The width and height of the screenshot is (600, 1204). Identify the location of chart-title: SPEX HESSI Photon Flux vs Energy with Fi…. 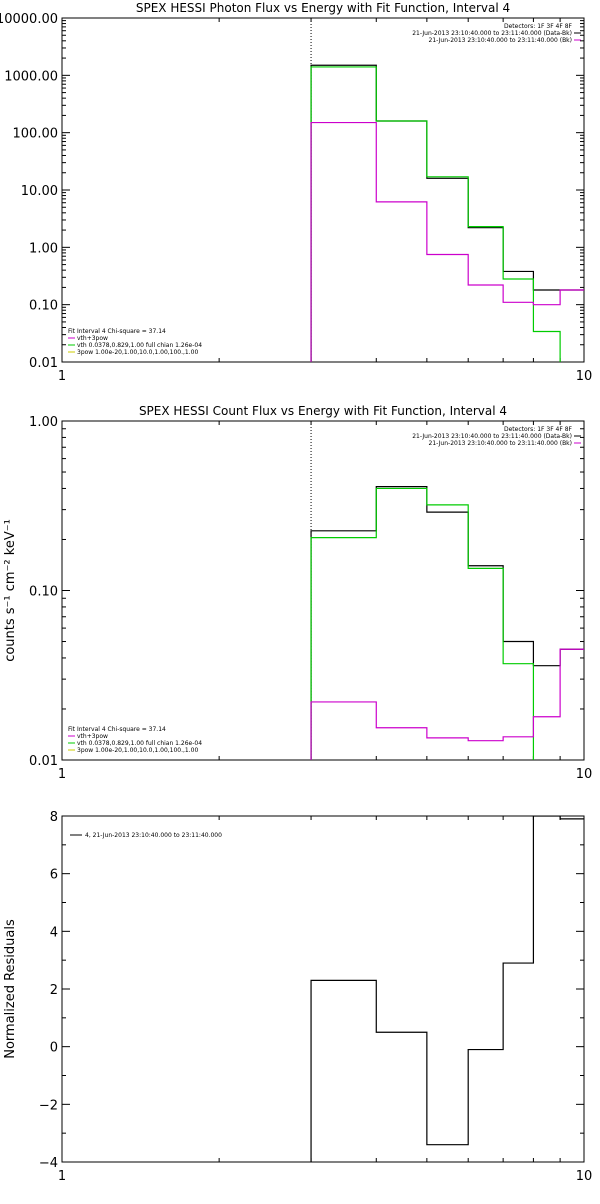
(323, 8).